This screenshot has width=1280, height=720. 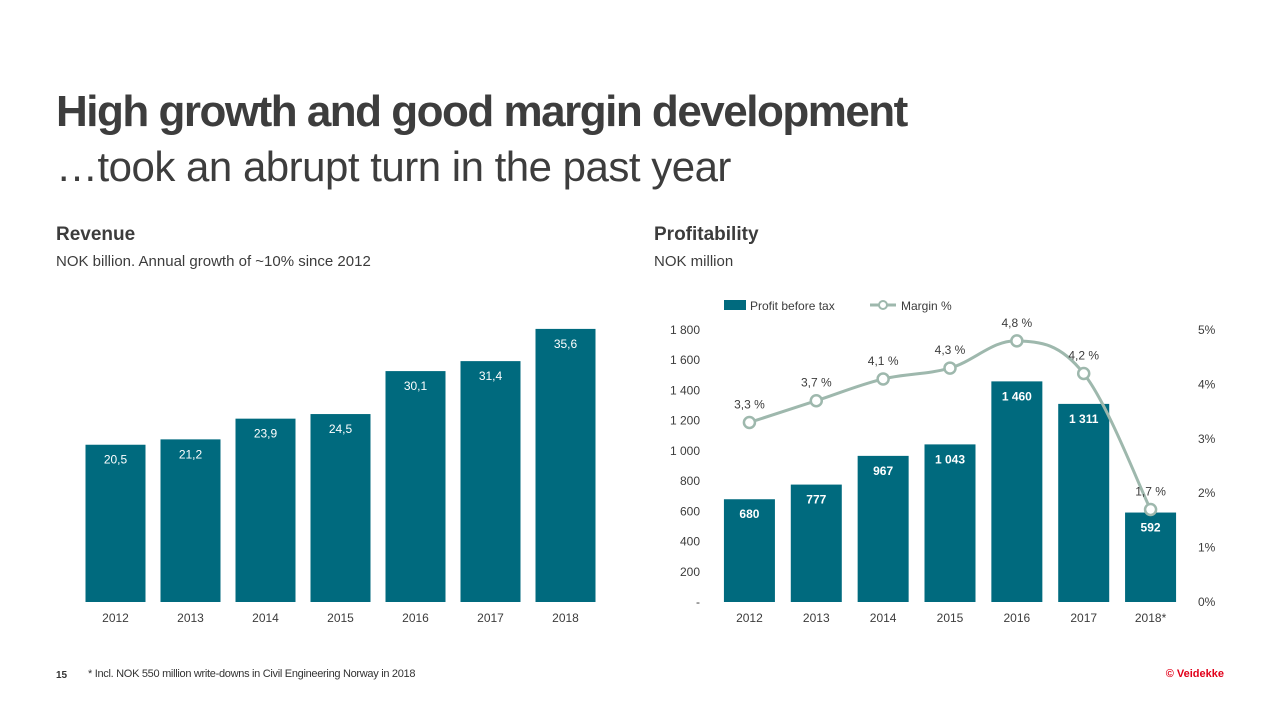 What do you see at coordinates (698, 602) in the screenshot?
I see `profit-left-axis-tick: -` at bounding box center [698, 602].